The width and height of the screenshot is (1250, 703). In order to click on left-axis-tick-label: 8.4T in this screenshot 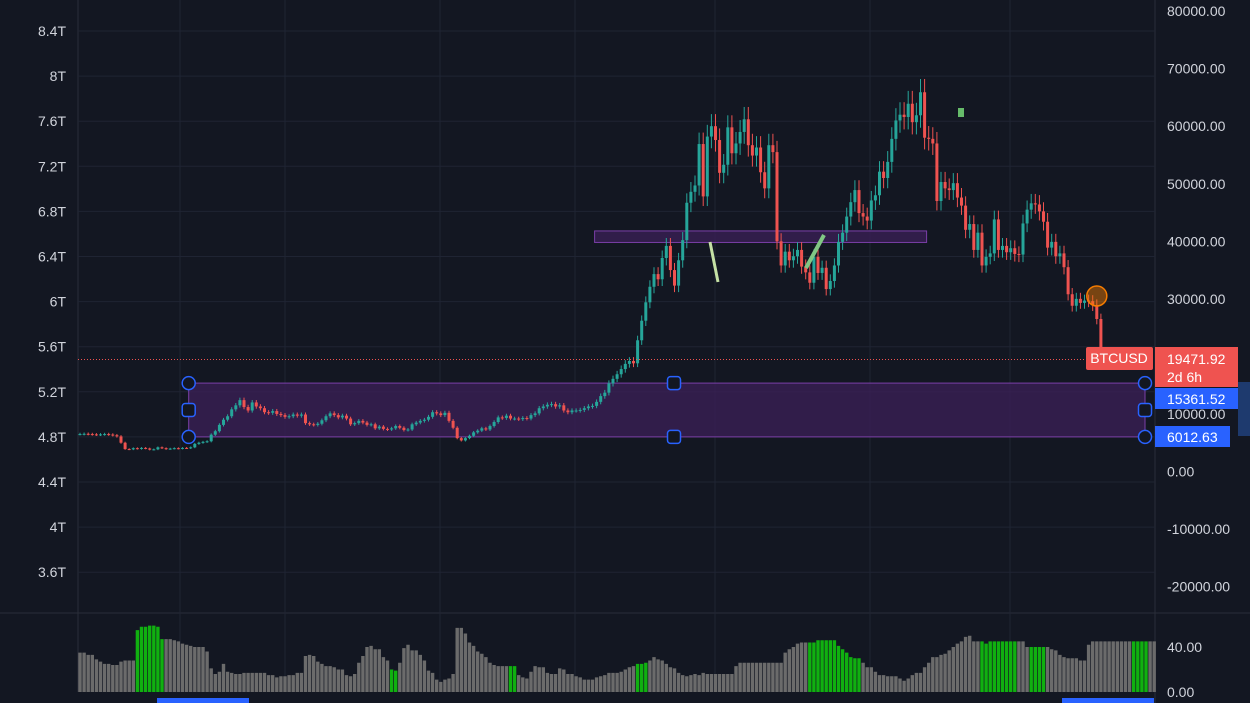, I will do `click(52, 31)`.